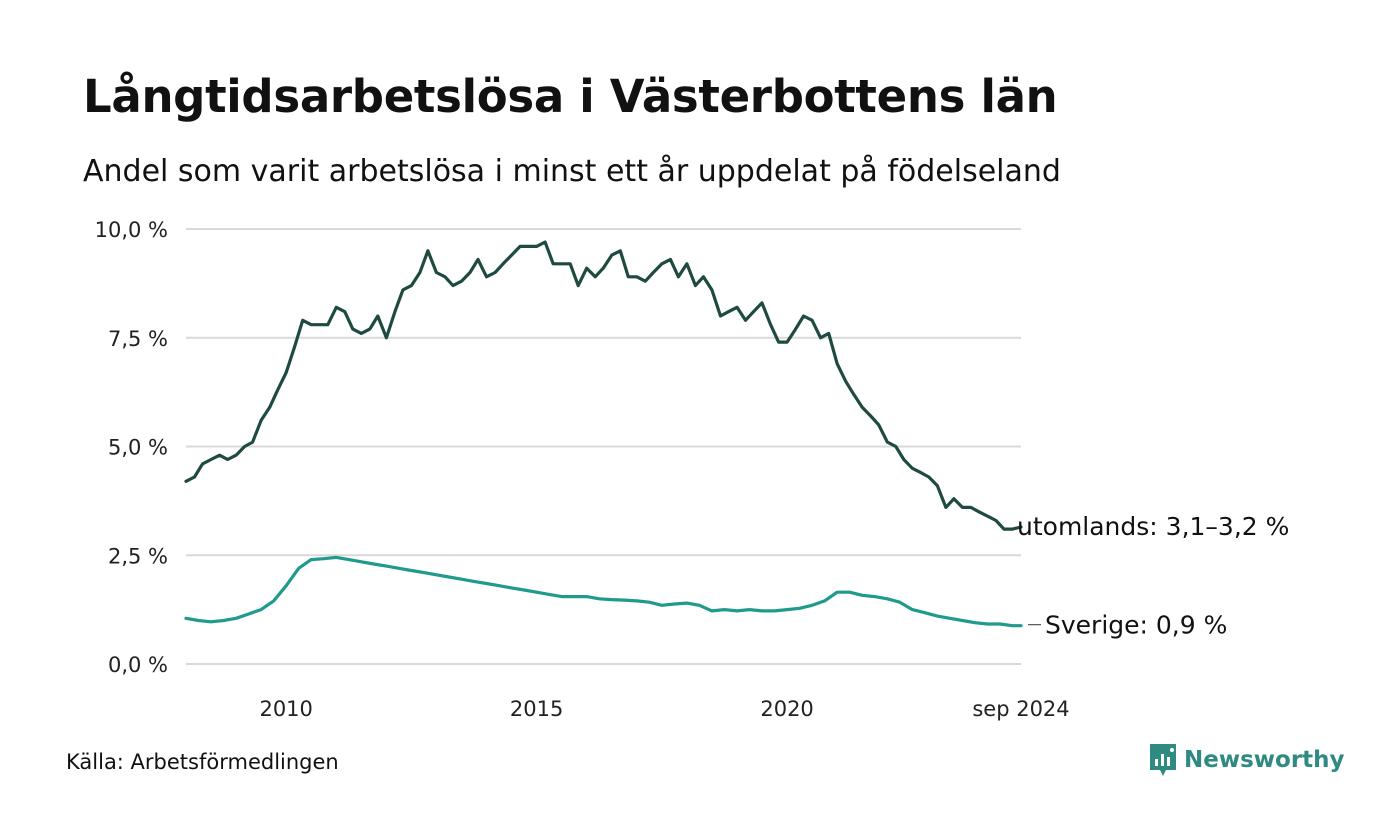 Image resolution: width=1400 pixels, height=840 pixels. Describe the element at coordinates (1020, 709) in the screenshot. I see `x-tick-label: sep 2024` at that location.